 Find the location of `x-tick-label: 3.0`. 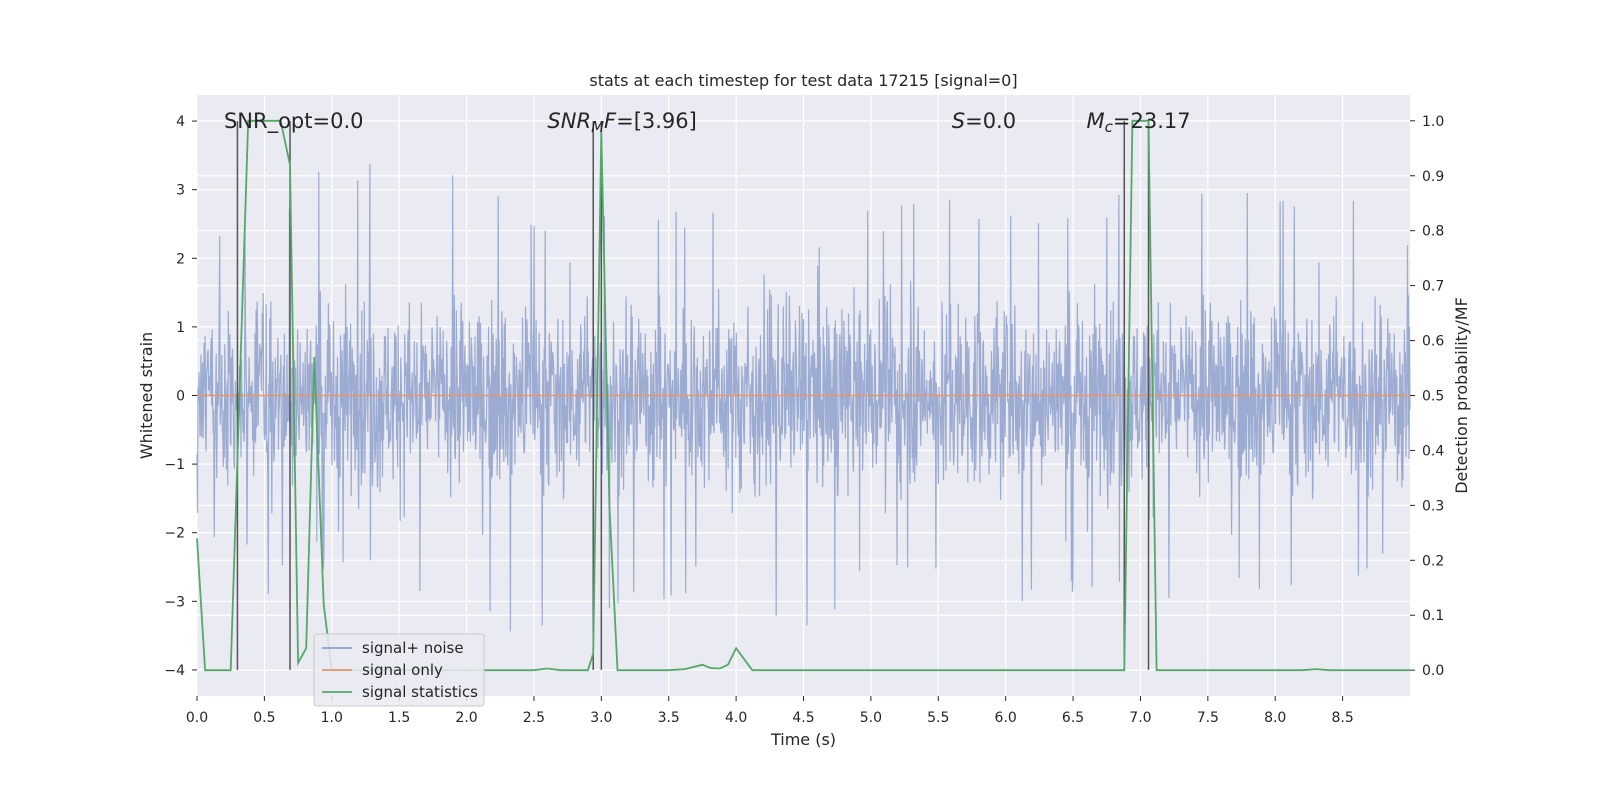

x-tick-label: 3.0 is located at coordinates (601, 718).